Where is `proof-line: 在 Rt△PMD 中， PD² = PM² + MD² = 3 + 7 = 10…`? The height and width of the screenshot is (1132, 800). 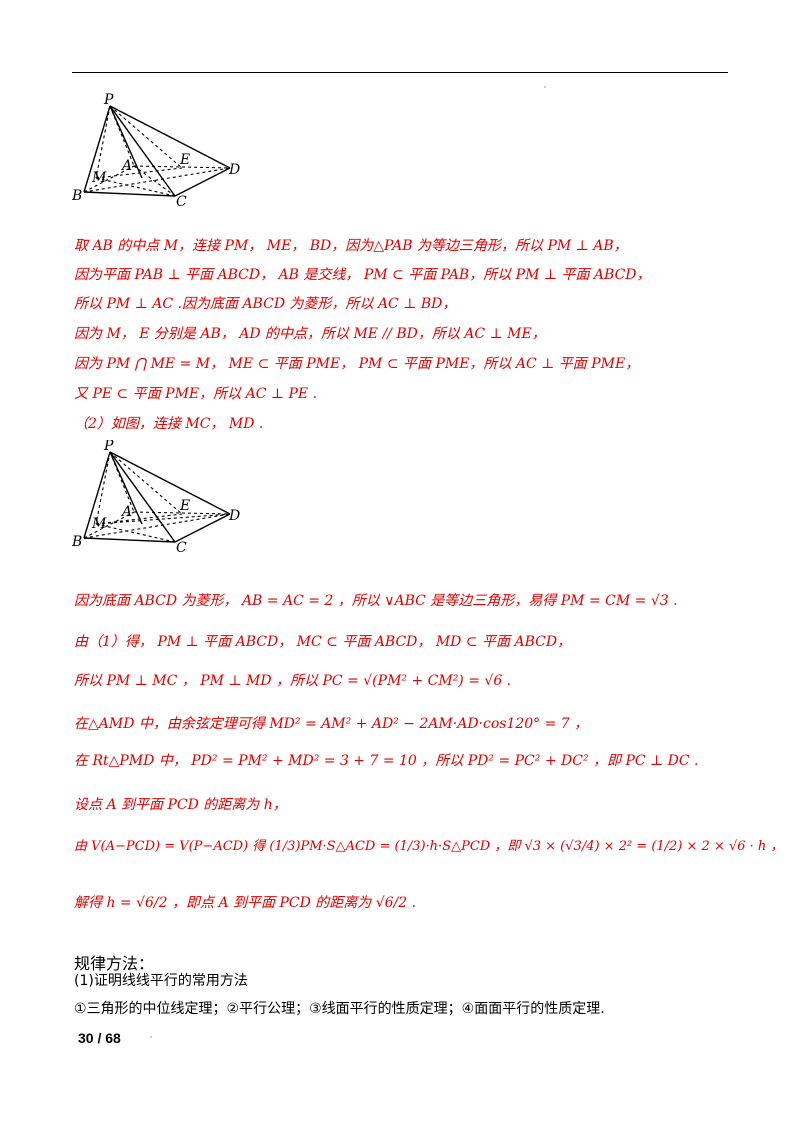 proof-line: 在 Rt△PMD 中， PD² = PM² + MD² = 3 + 7 = 10… is located at coordinates (386, 761).